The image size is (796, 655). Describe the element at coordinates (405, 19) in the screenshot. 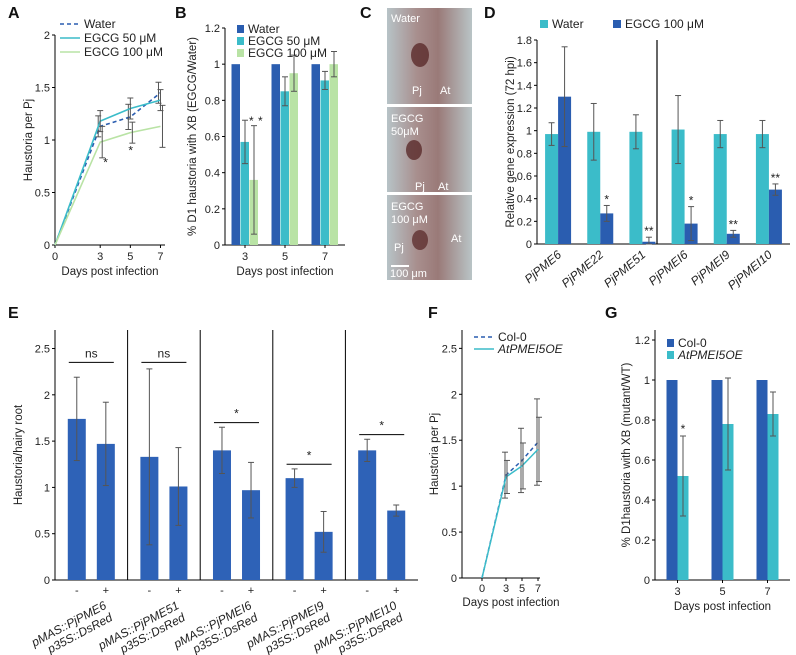

I see `micro-label-water: Water` at that location.